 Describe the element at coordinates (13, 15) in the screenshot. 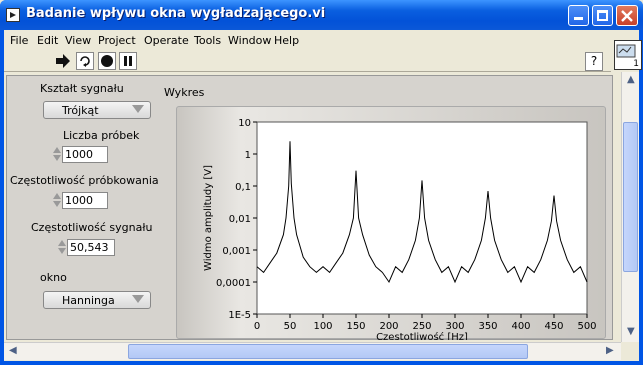

I see `labview-run-icon` at that location.